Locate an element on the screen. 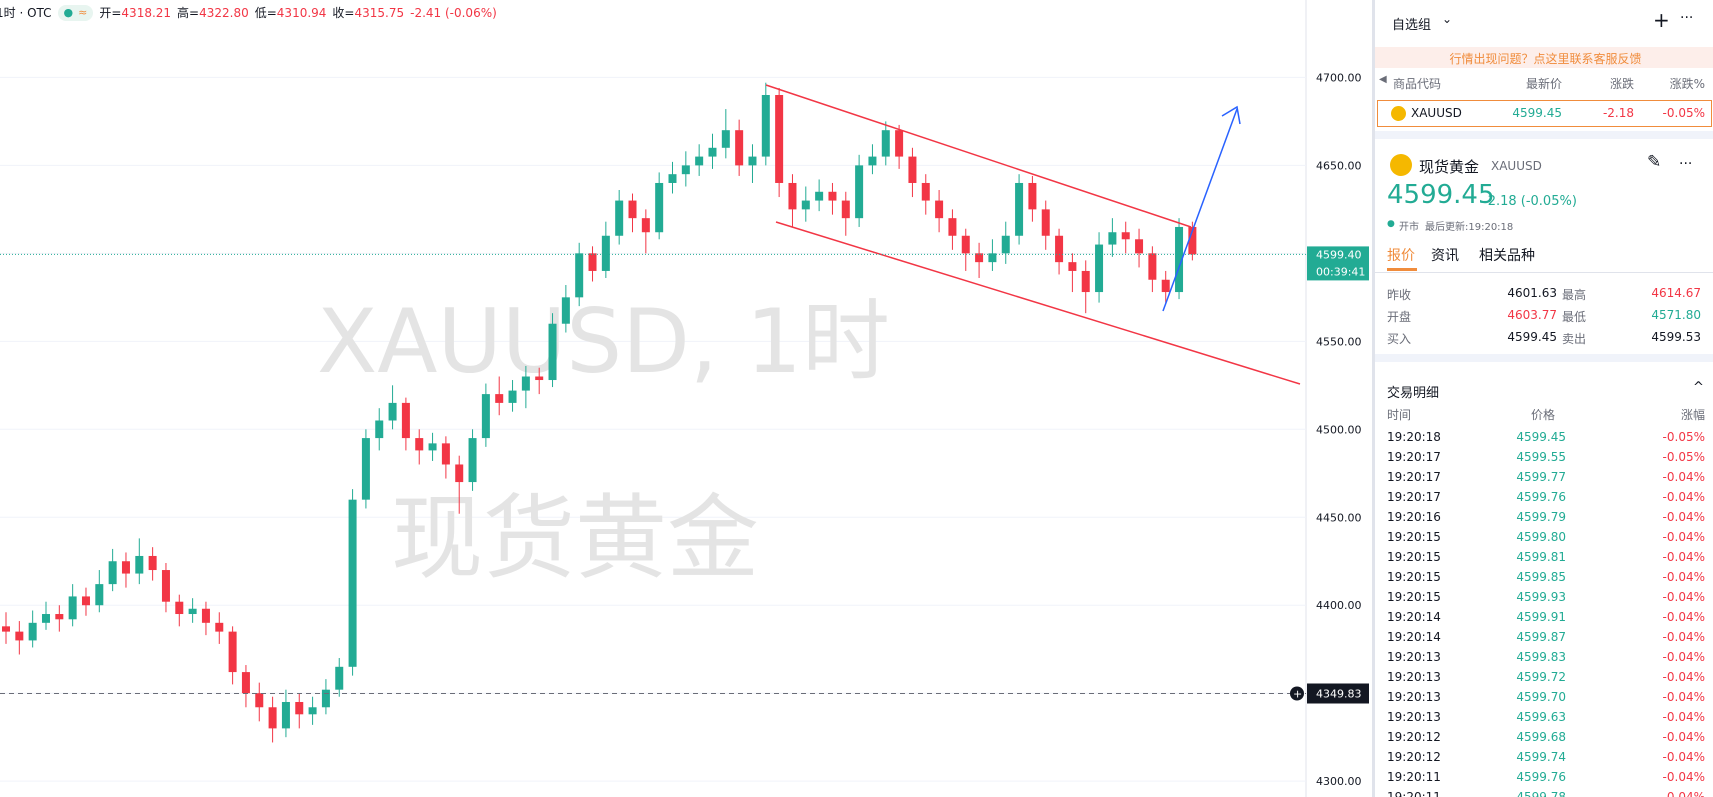 Image resolution: width=1713 pixels, height=797 pixels. trade-cell: 19:20:11 is located at coordinates (1414, 777).